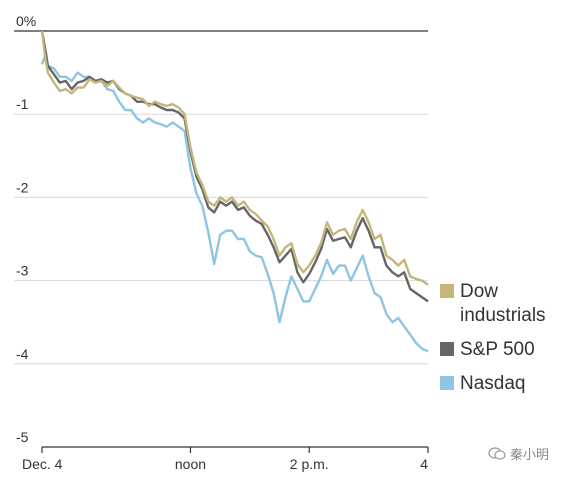 This screenshot has width=577, height=480. Describe the element at coordinates (530, 454) in the screenshot. I see `watermark-text: 秦小明` at that location.